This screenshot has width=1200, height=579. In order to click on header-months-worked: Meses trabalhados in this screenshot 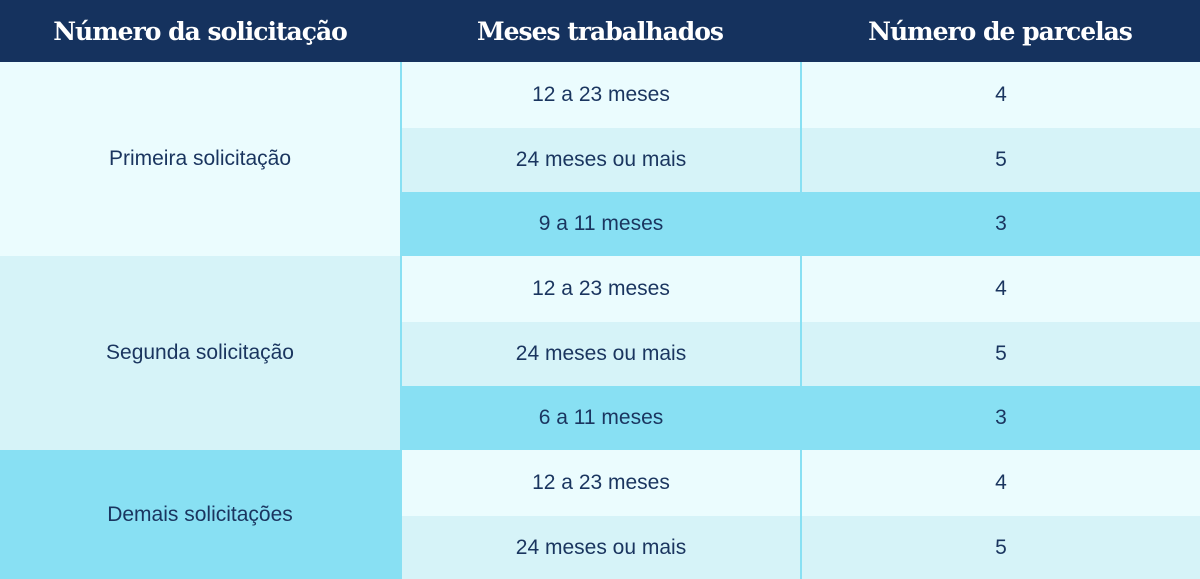, I will do `click(600, 31)`.